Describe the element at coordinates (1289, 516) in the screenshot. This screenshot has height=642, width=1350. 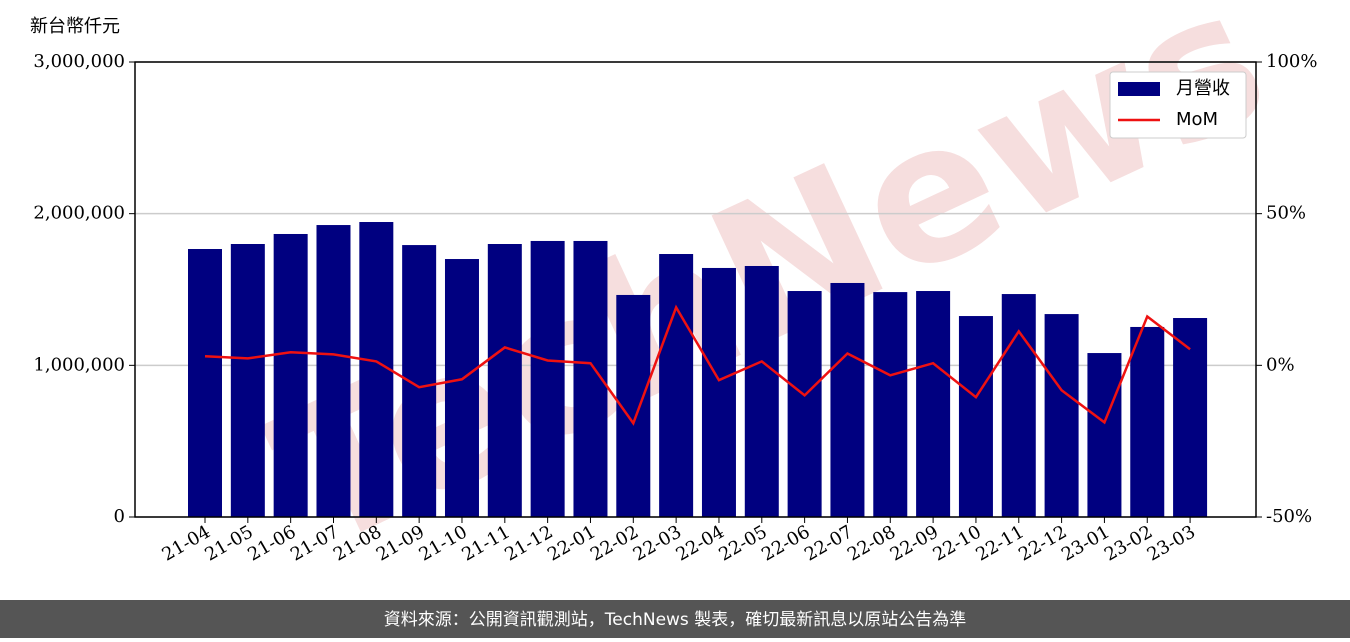
I see `y2-tick-label: -50%` at that location.